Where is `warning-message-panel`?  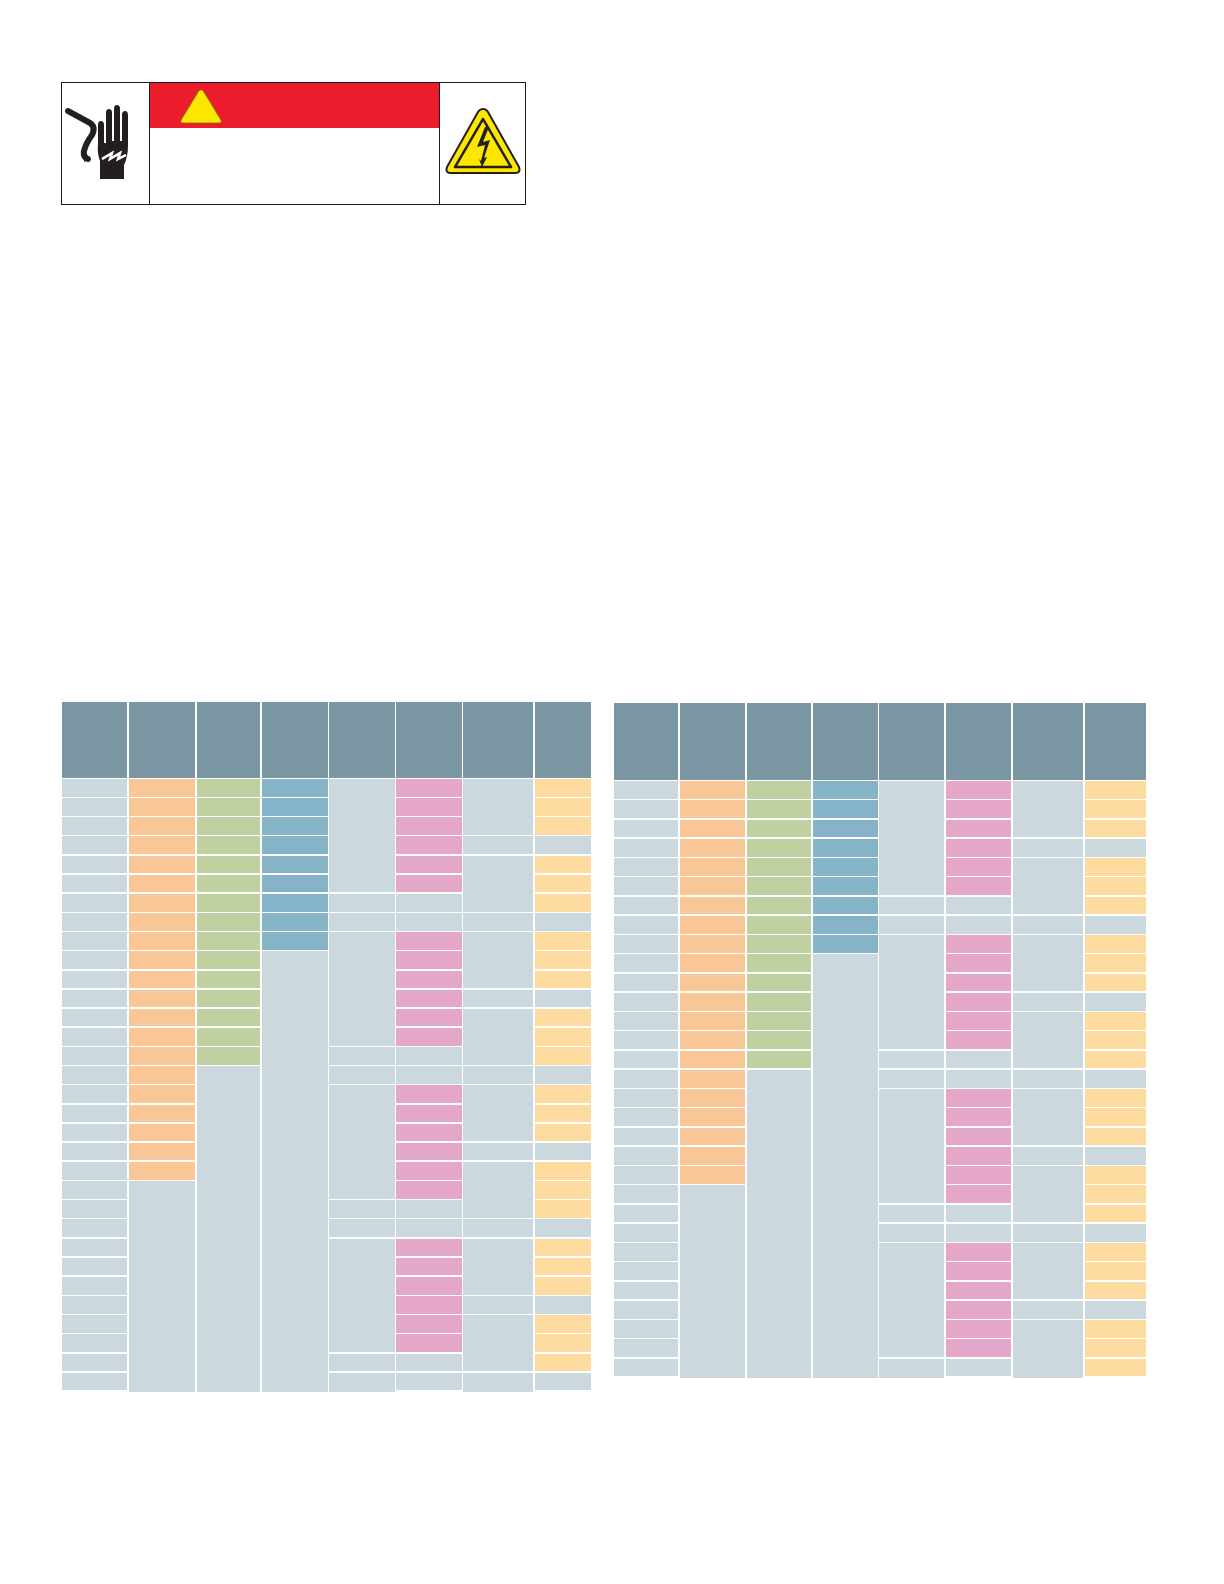
warning-message-panel is located at coordinates (294, 143).